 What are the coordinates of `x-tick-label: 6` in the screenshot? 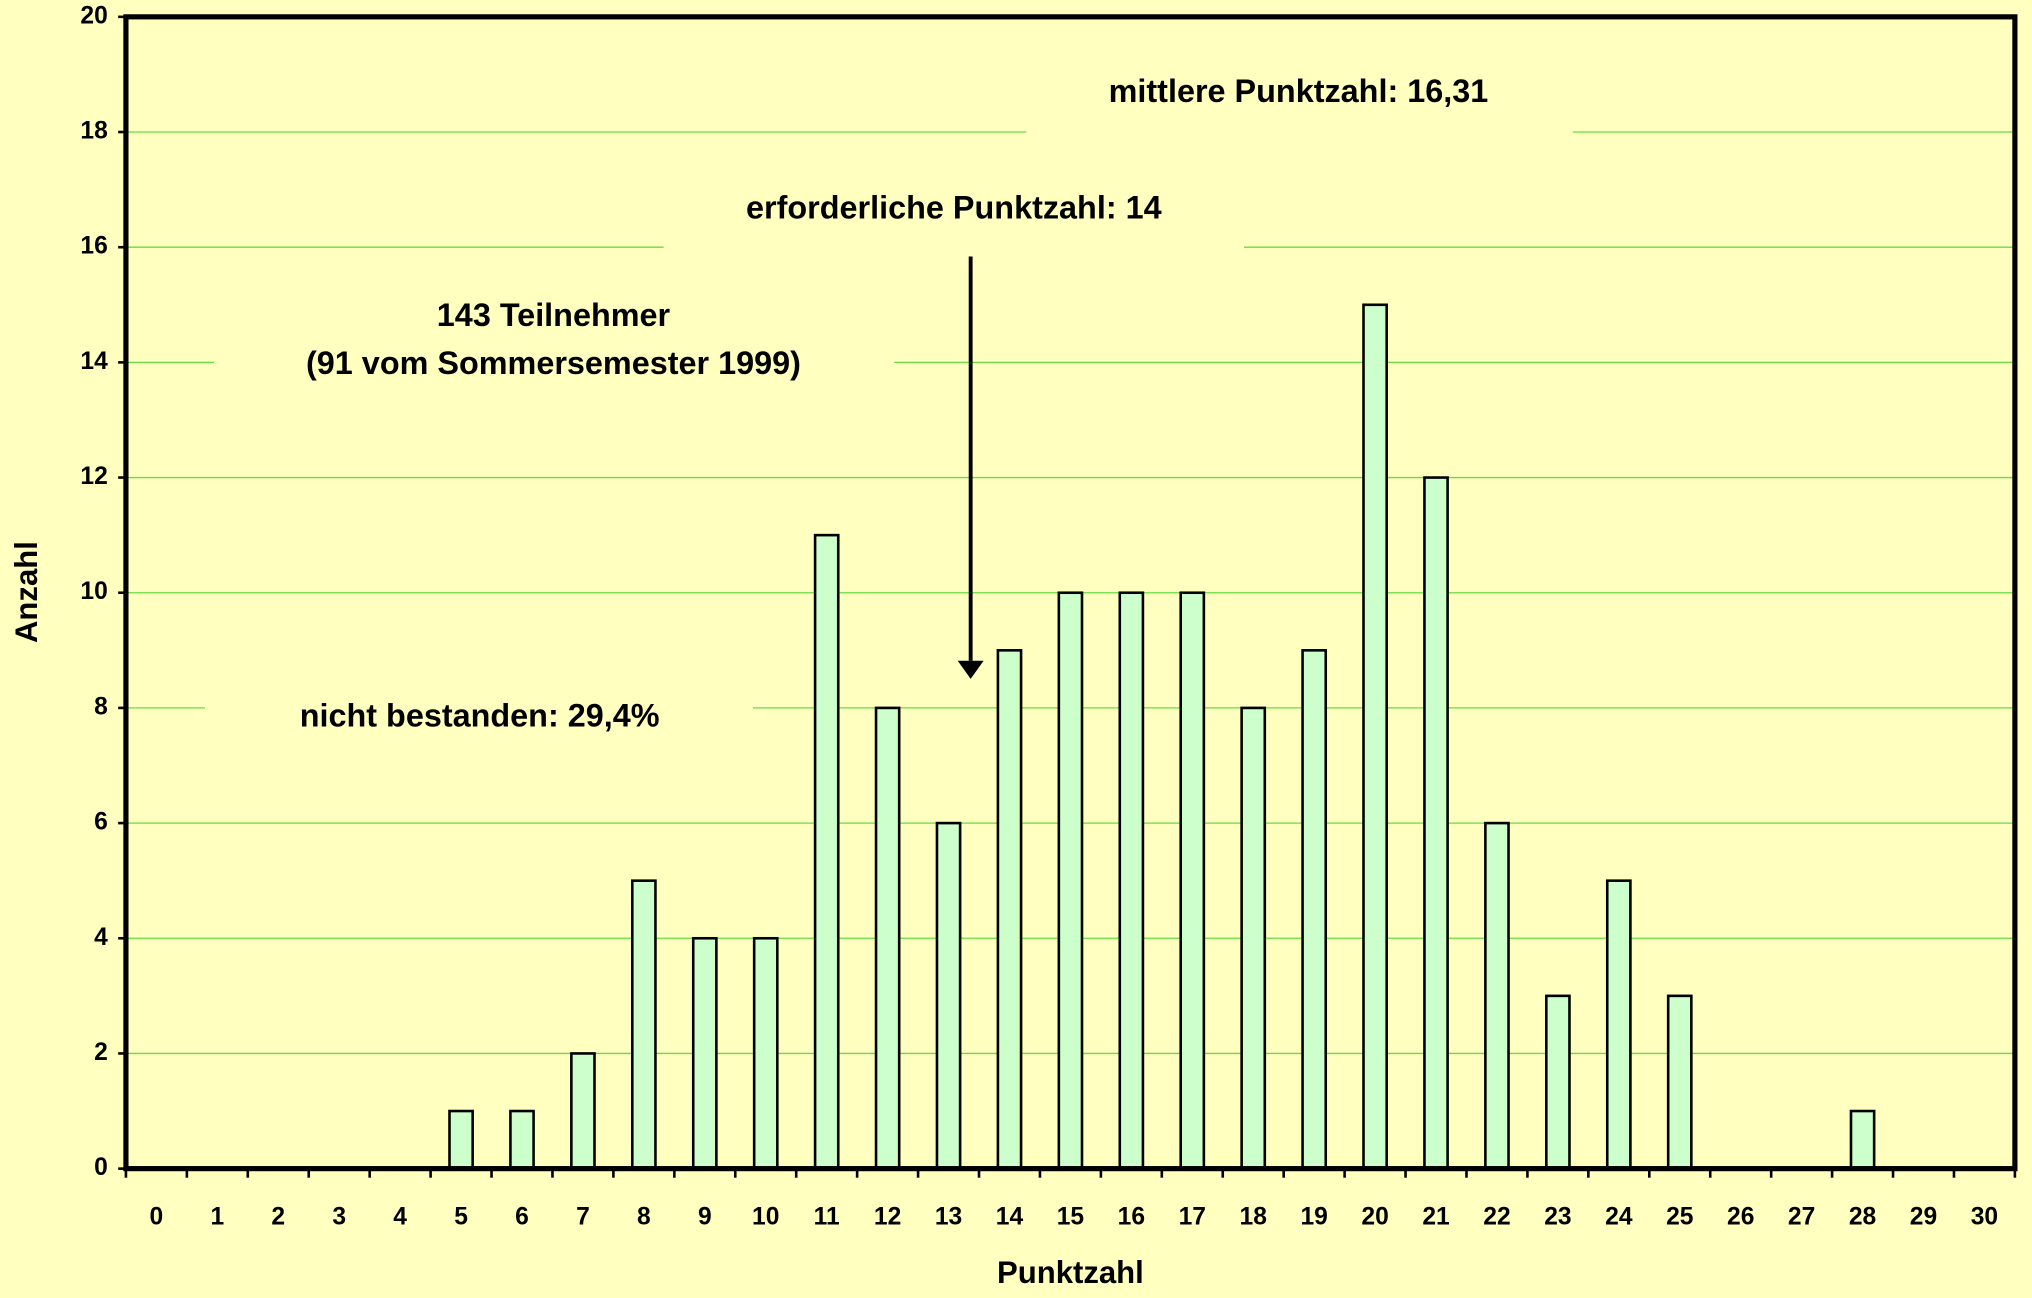 It's located at (522, 1216).